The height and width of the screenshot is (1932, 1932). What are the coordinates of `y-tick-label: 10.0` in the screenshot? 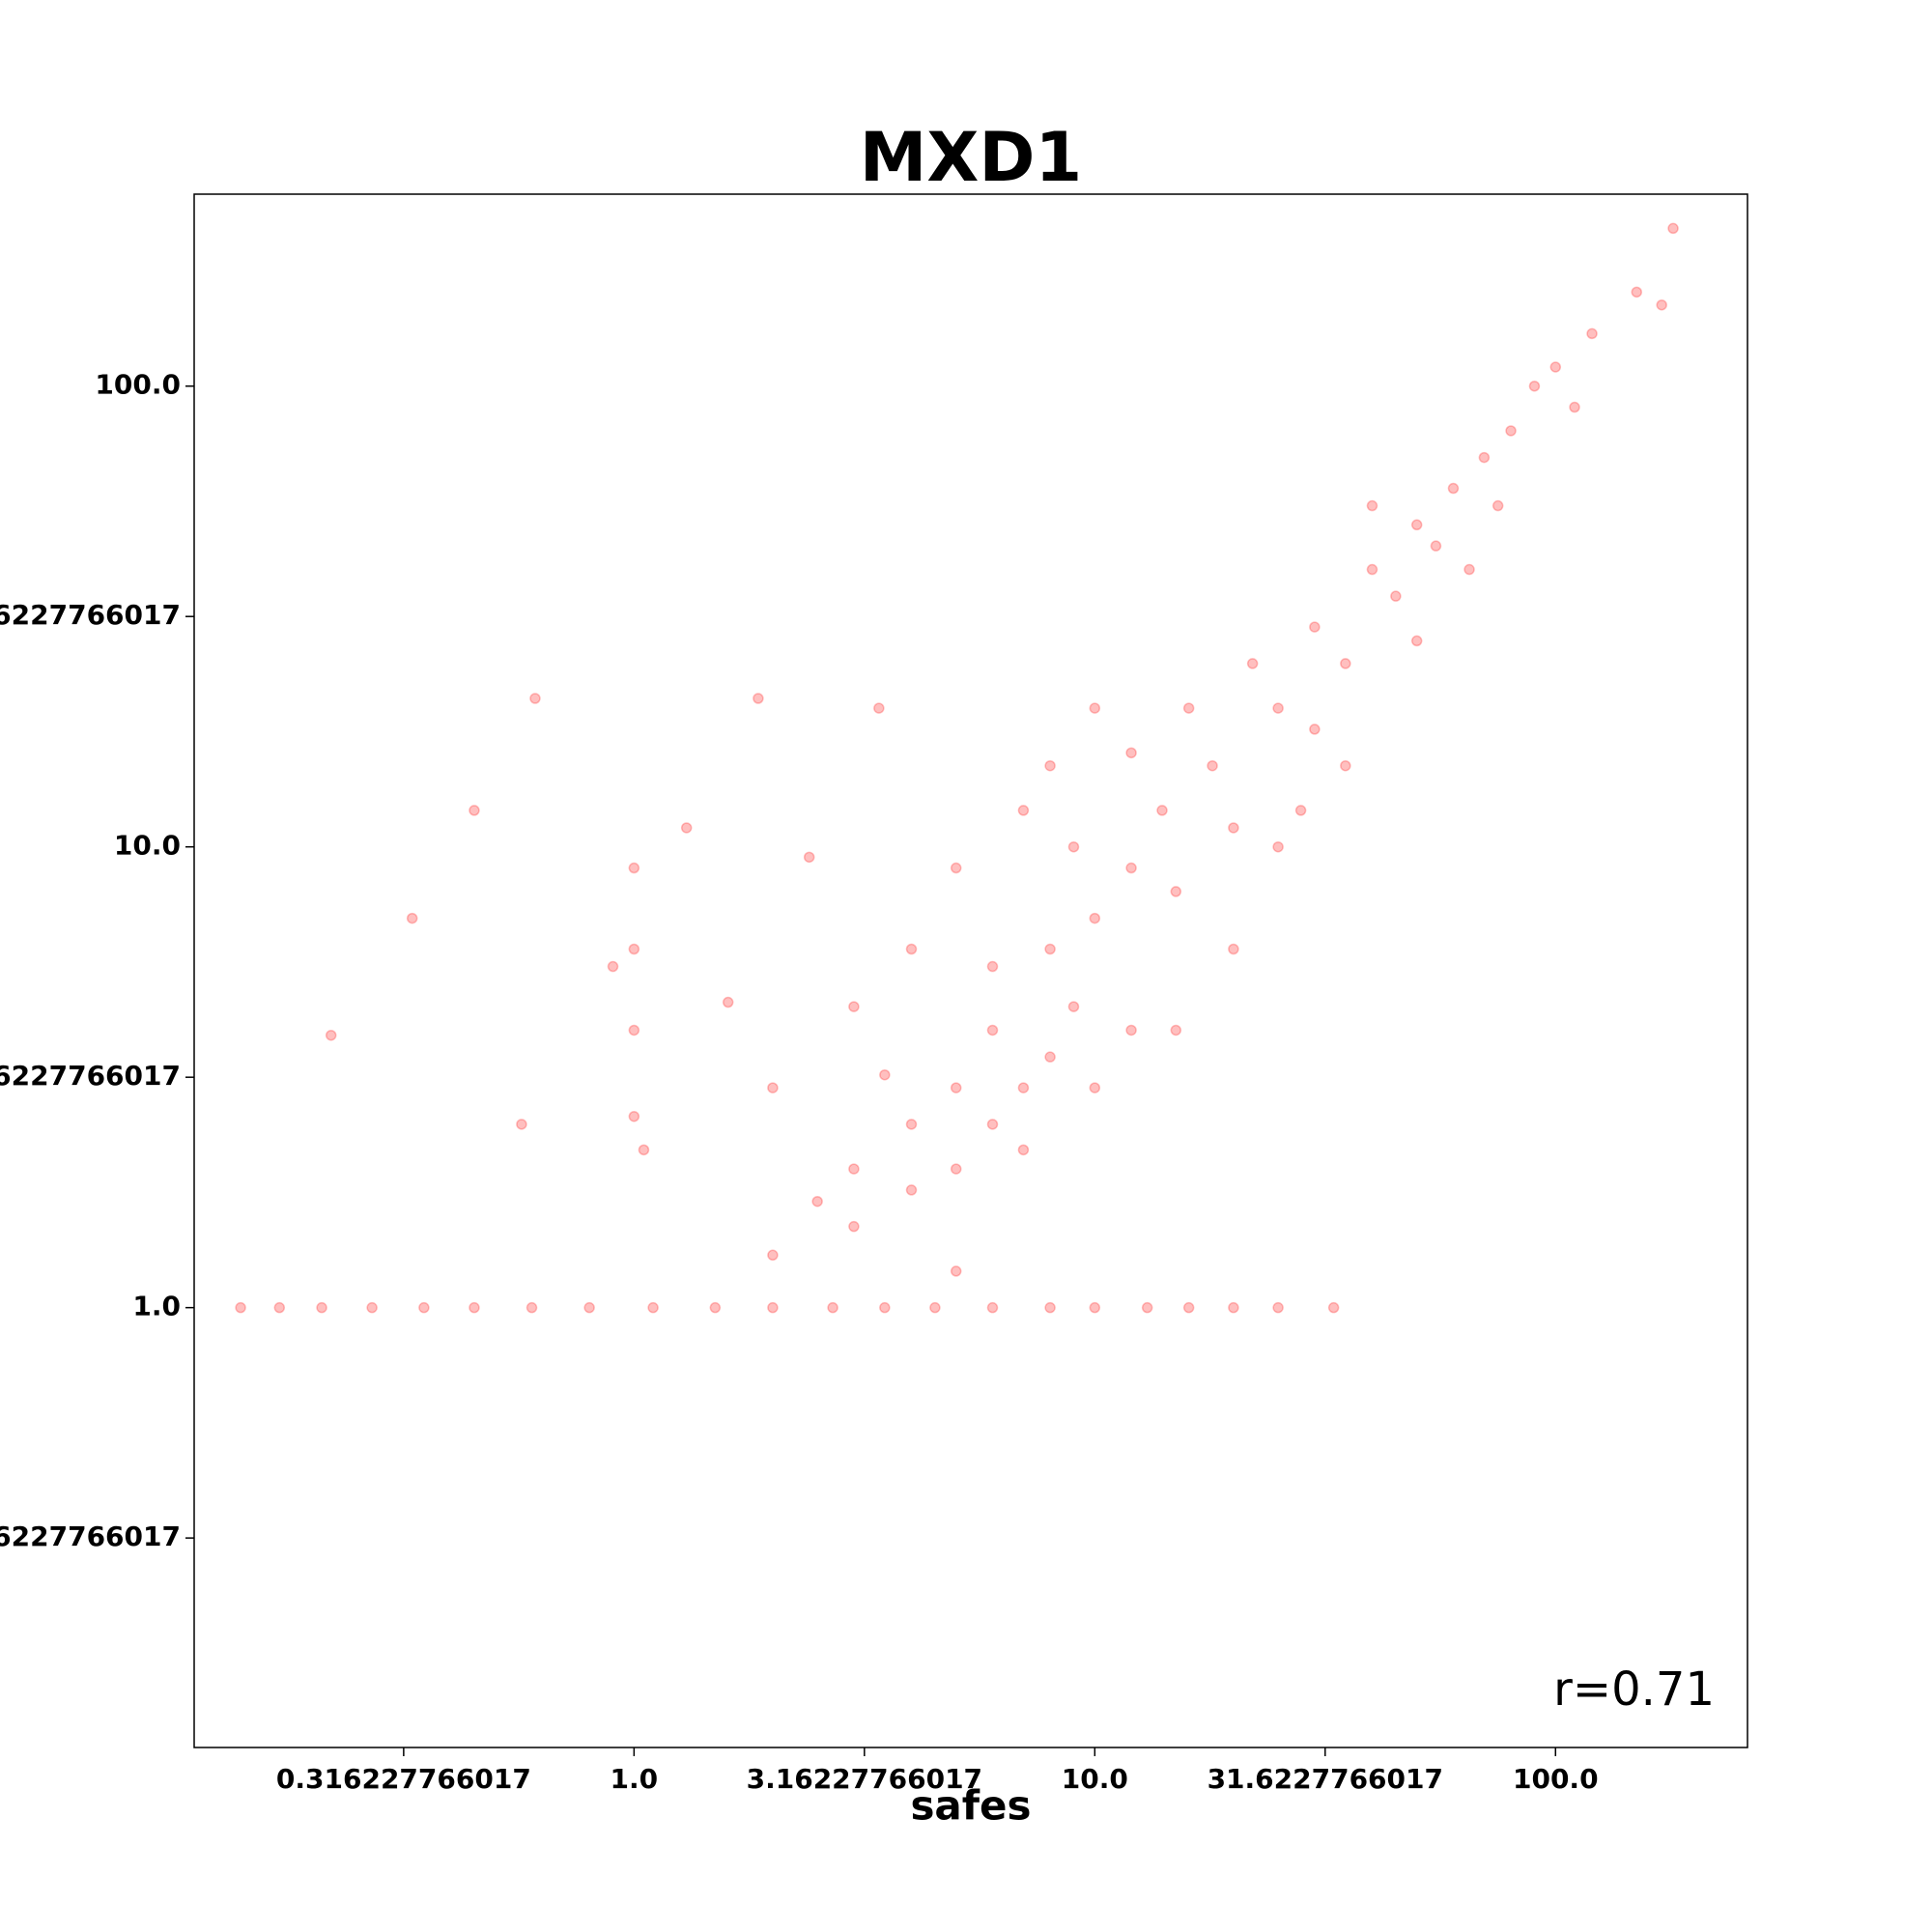 It's located at (147, 846).